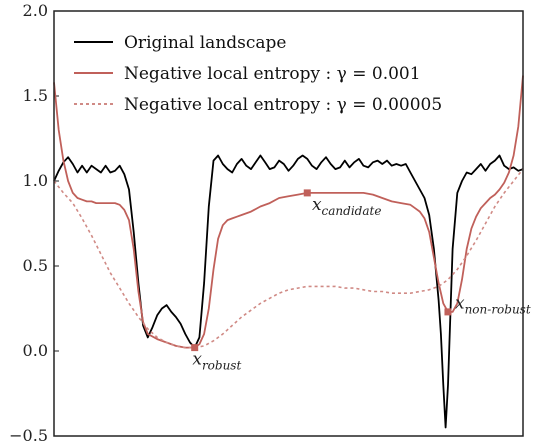  Describe the element at coordinates (283, 105) in the screenshot. I see `legend-label-2: Negative local entropy : γ = 0.00005` at that location.